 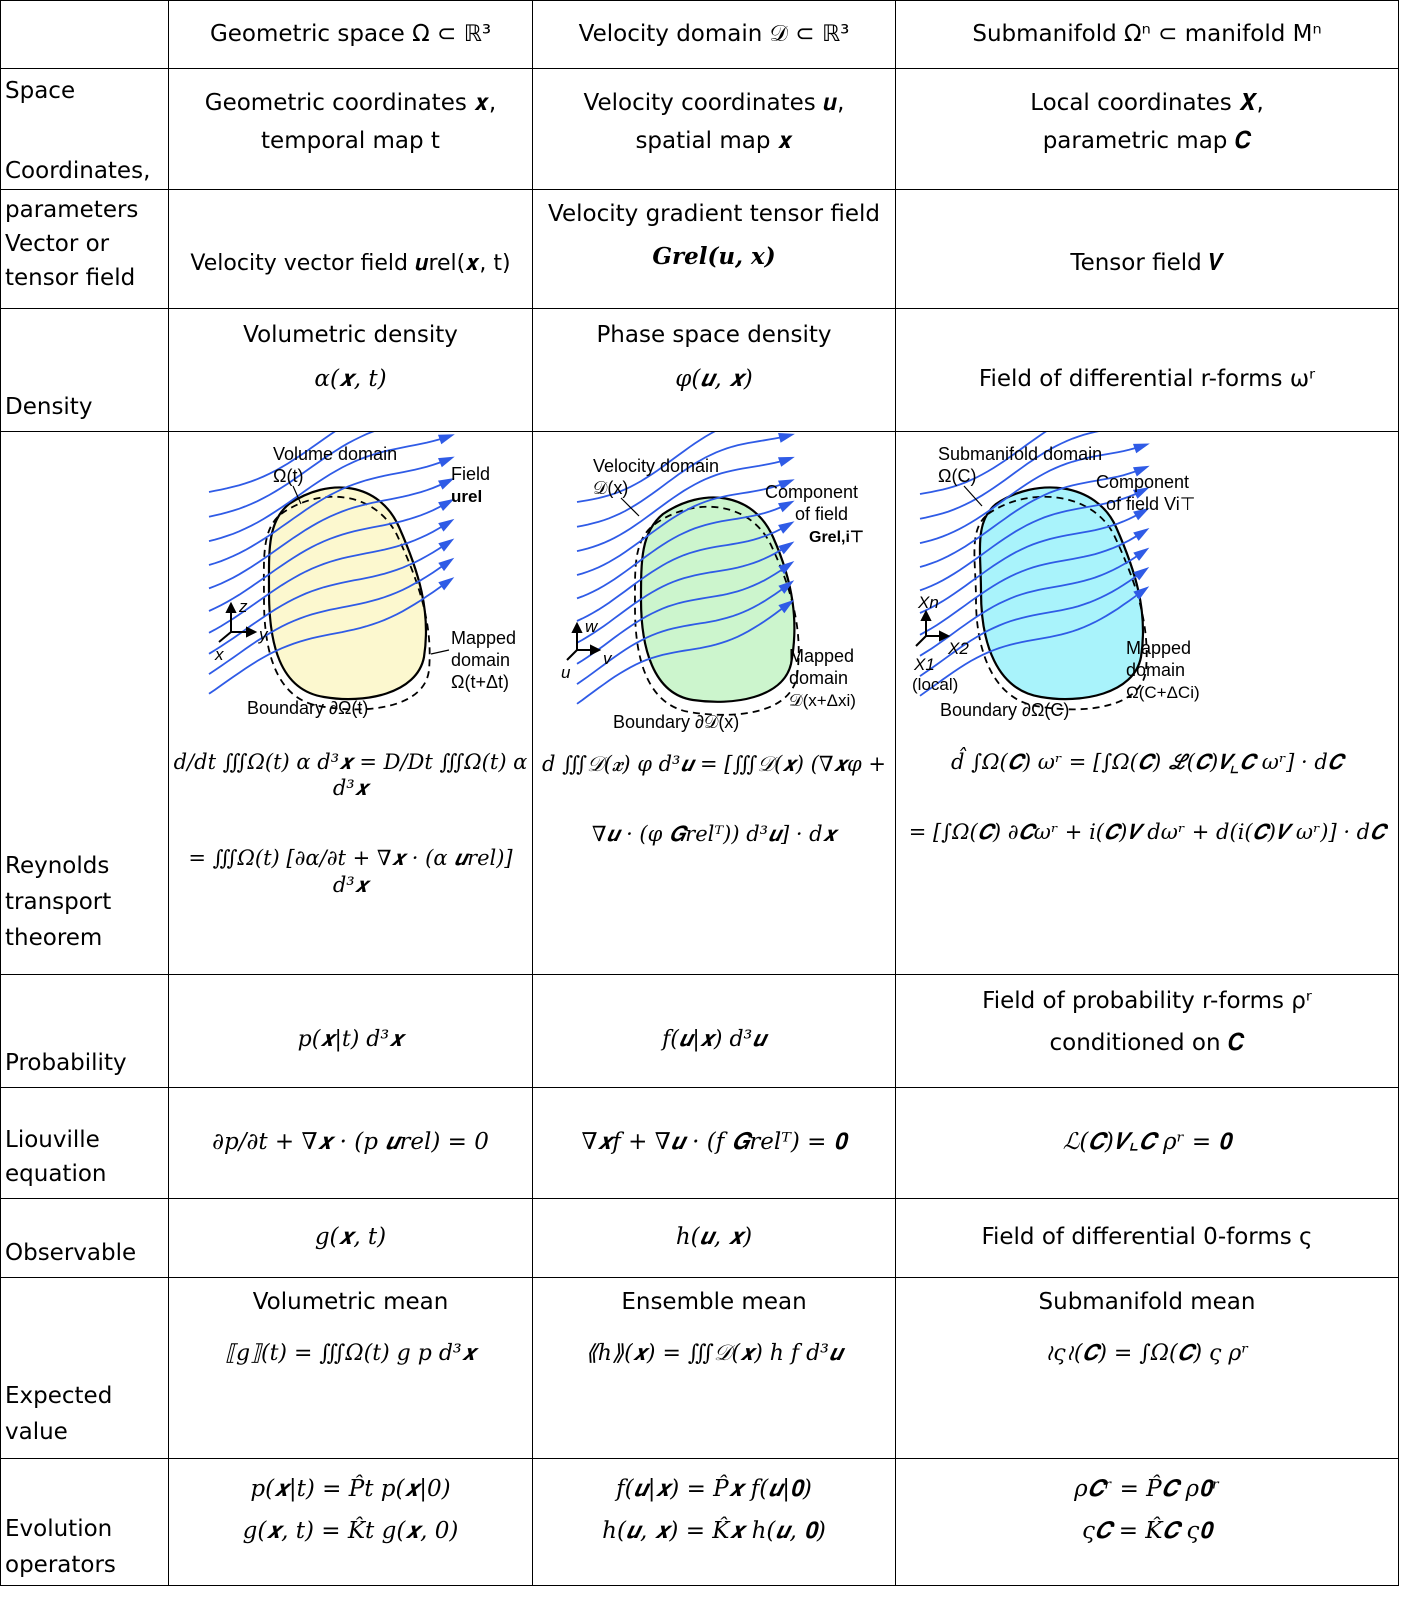 I want to click on domain-label: Velocity domain, so click(x=656, y=466).